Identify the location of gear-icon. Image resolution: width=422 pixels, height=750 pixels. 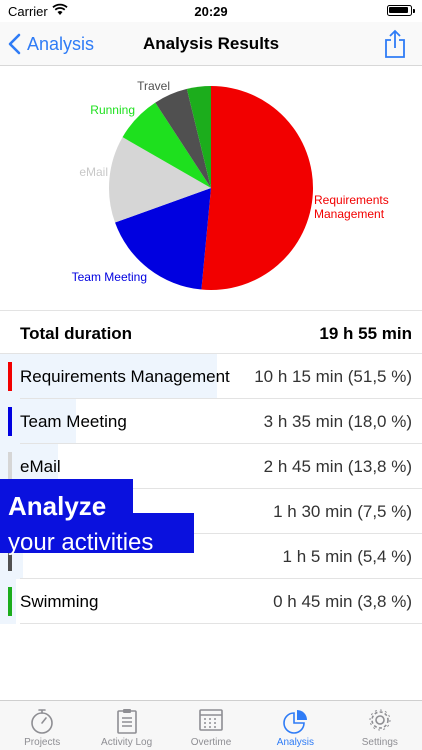
(380, 720).